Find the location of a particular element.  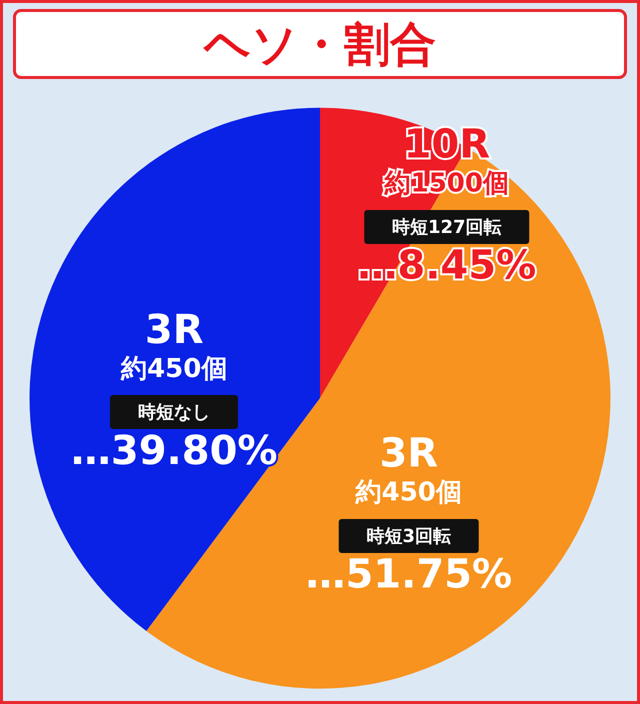

data-label: …51.75% is located at coordinates (408, 575).